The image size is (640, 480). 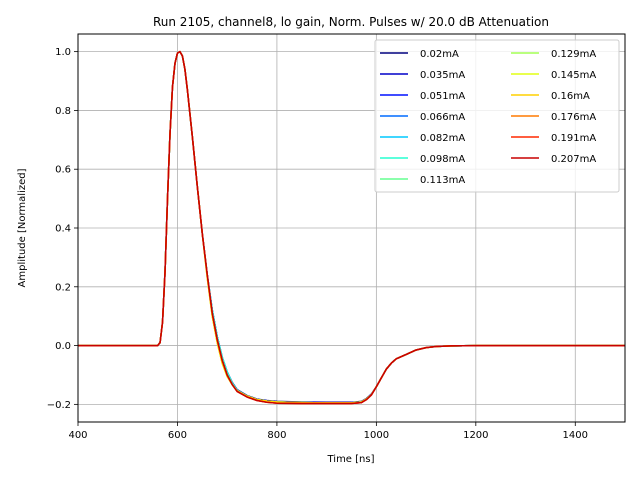 I want to click on legend-label: 0.082mA, so click(x=442, y=138).